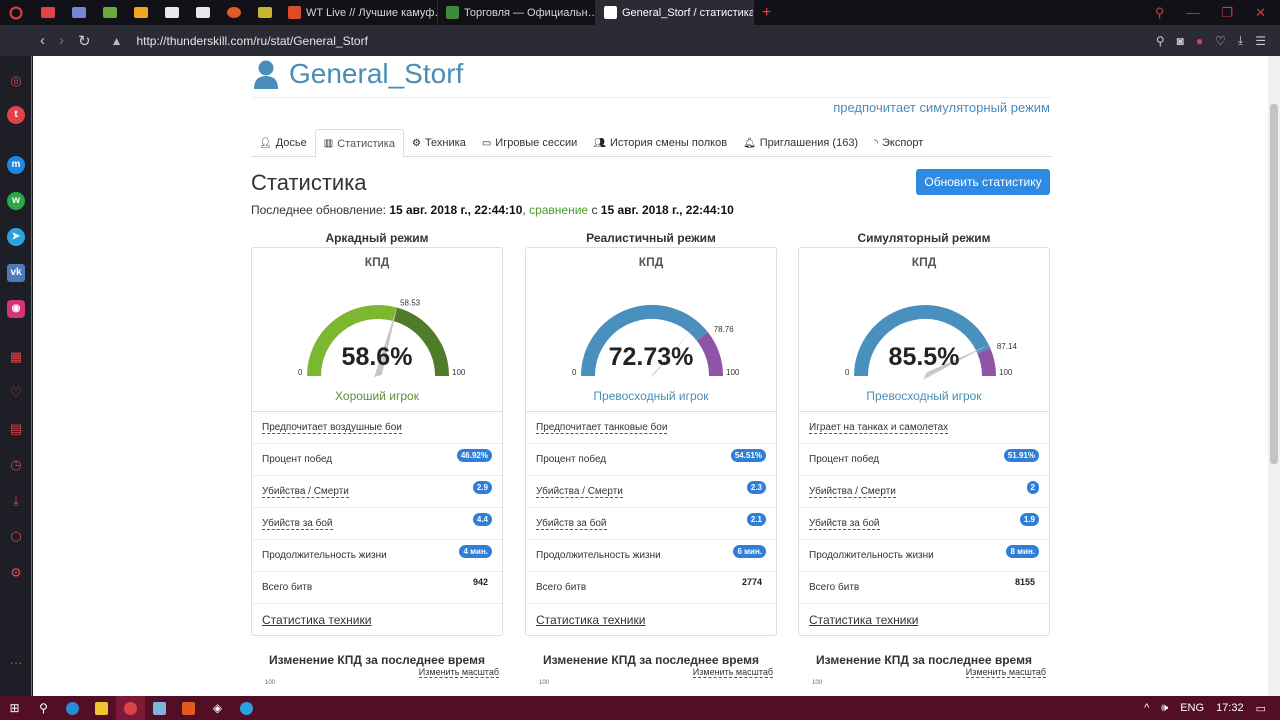 This screenshot has height=720, width=1280. Describe the element at coordinates (16, 115) in the screenshot. I see `twitch-icon: t` at that location.